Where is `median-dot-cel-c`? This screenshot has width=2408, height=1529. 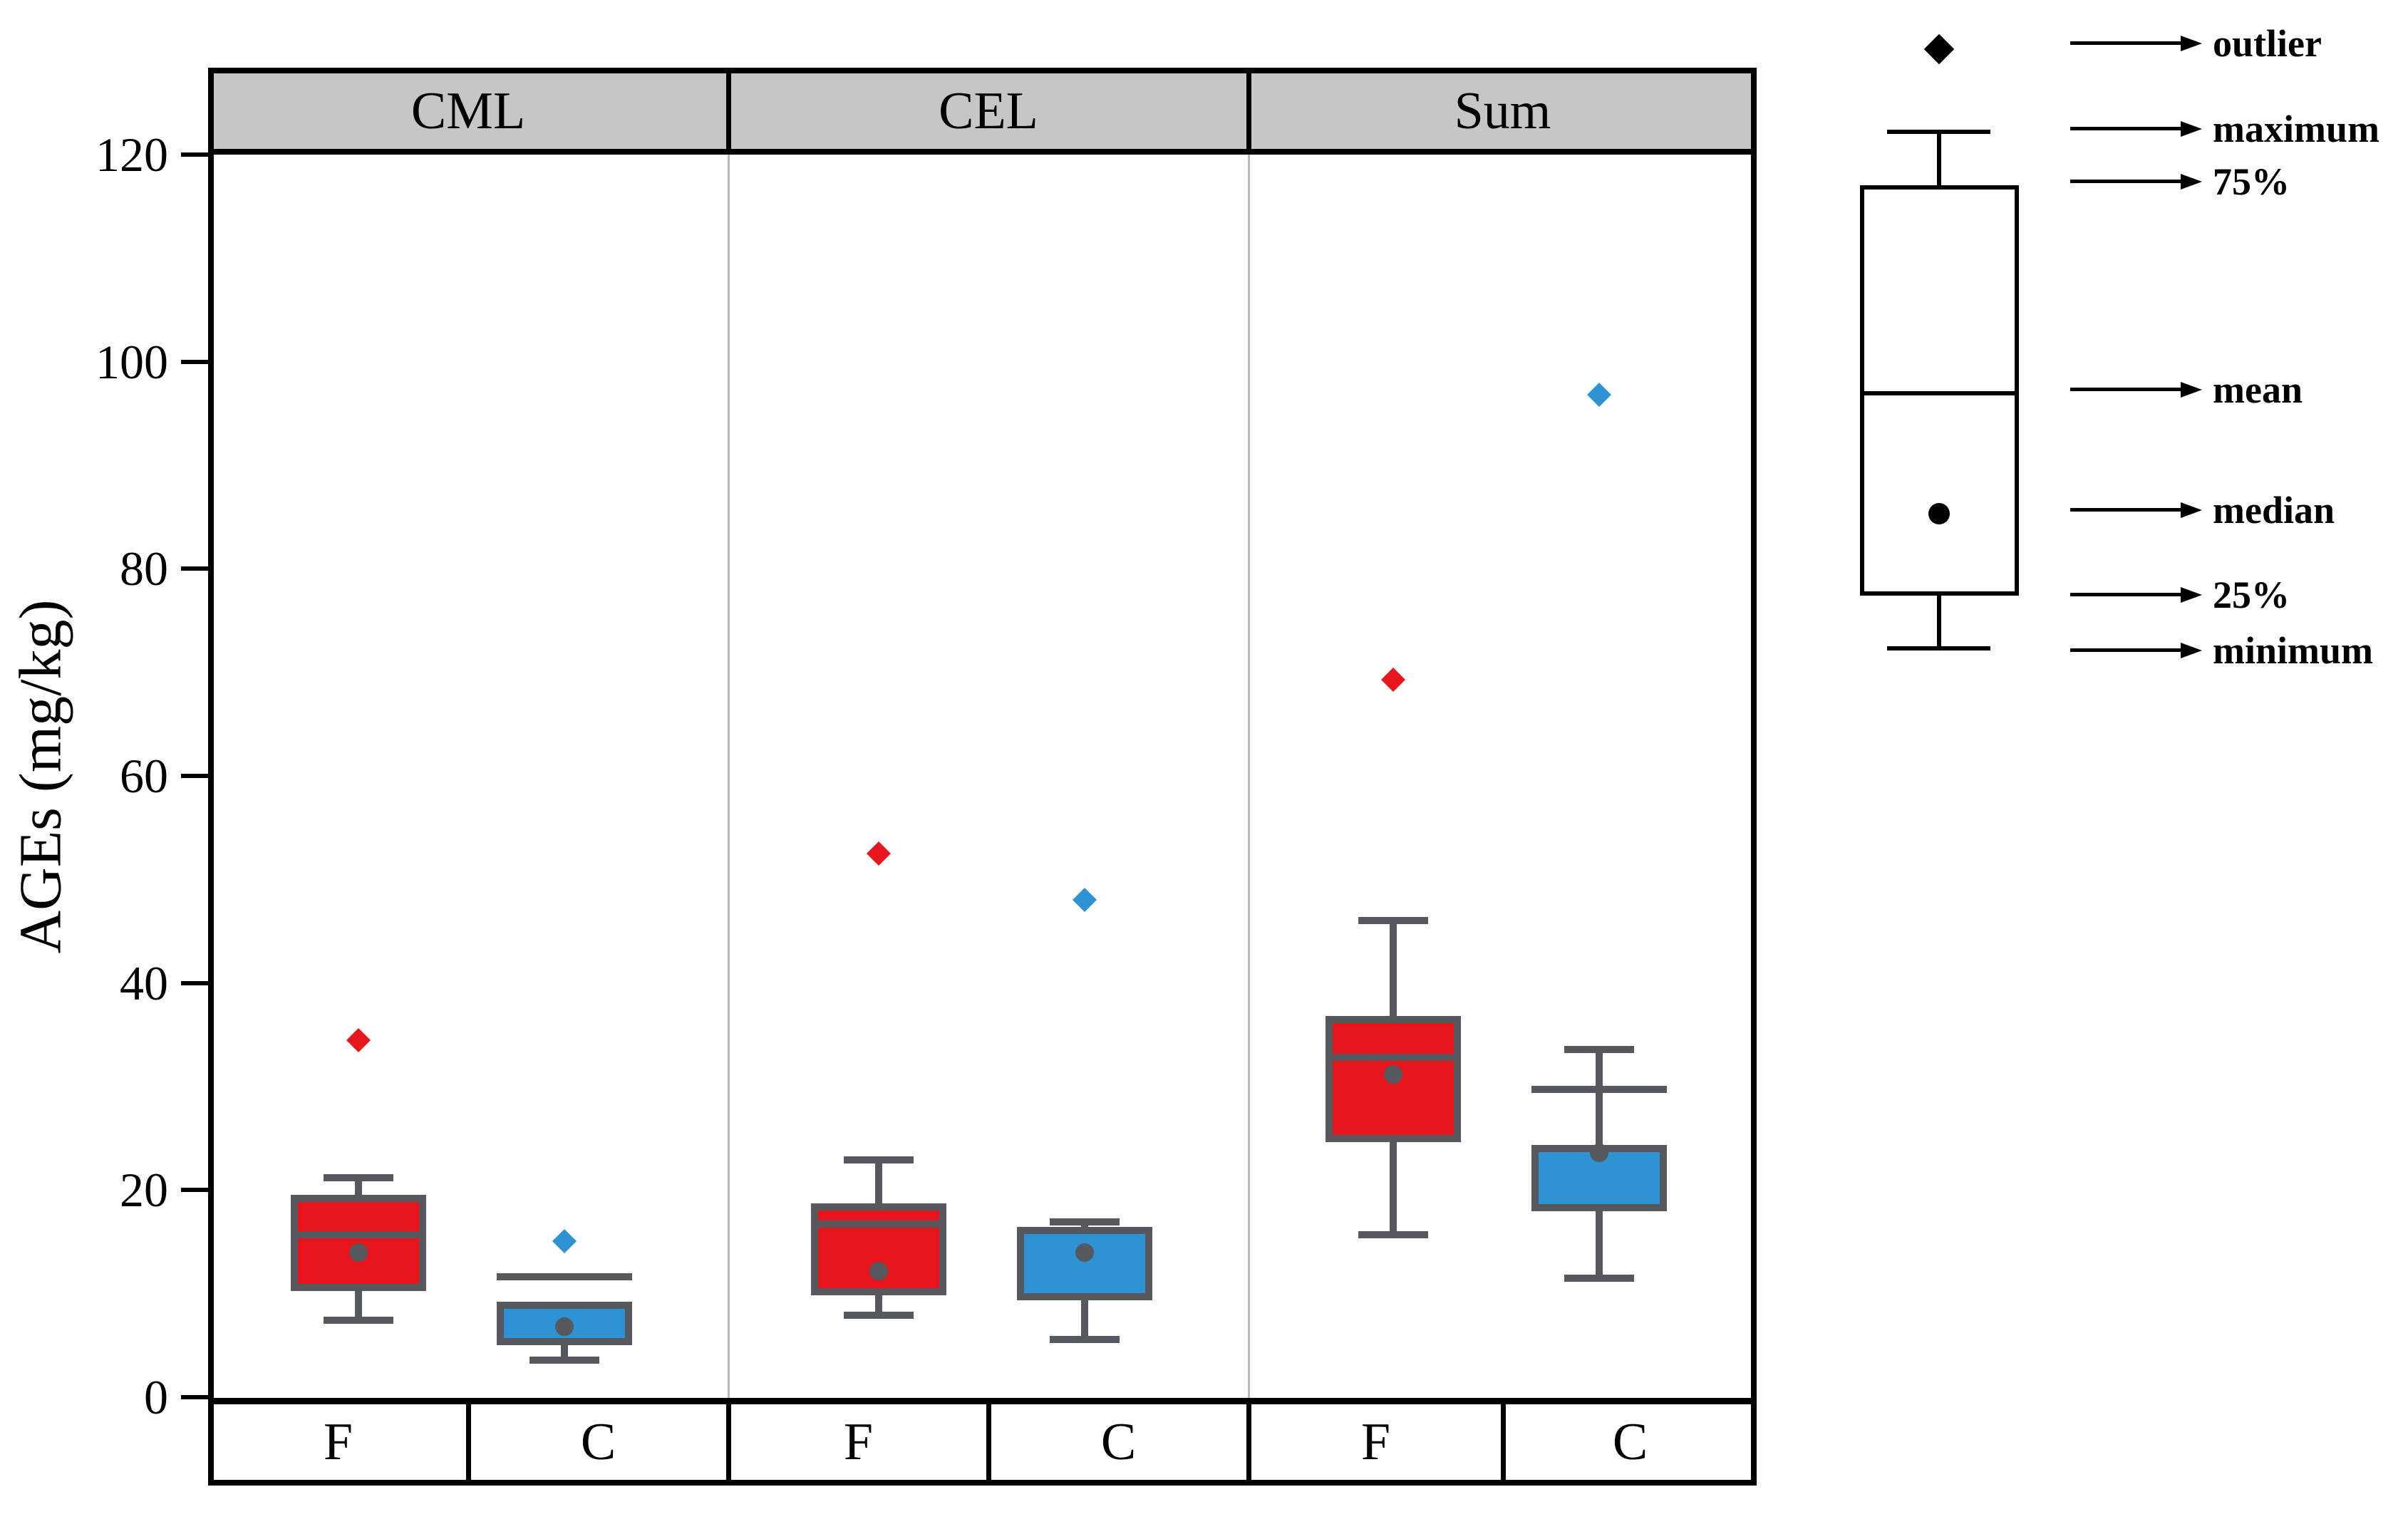 median-dot-cel-c is located at coordinates (1084, 1252).